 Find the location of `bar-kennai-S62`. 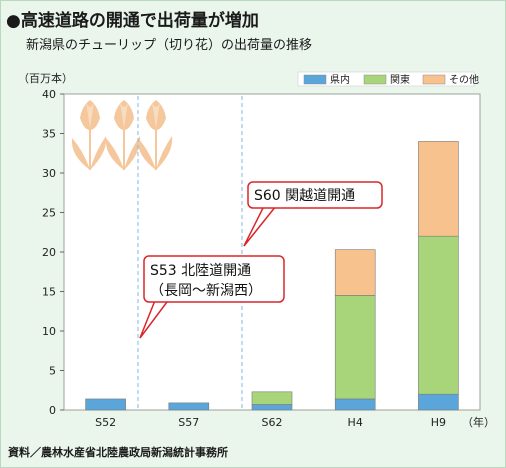

bar-kennai-S62 is located at coordinates (272, 407).